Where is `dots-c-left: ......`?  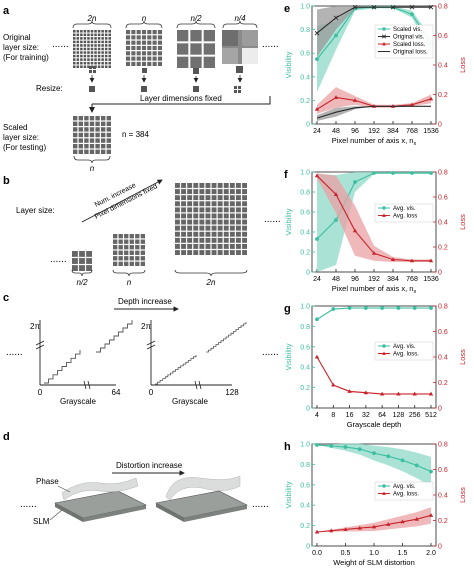
dots-c-left: ...... is located at coordinates (14, 352).